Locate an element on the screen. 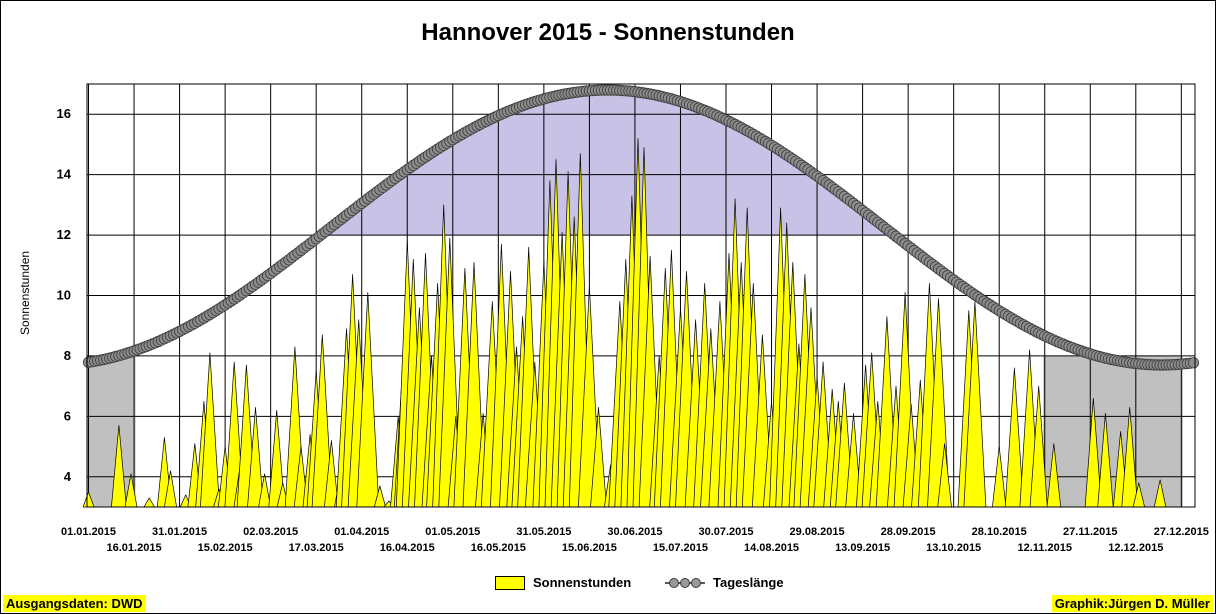 The width and height of the screenshot is (1216, 614). graphic-credit-note: Graphik:Jürgen D. Müller is located at coordinates (1132, 603).